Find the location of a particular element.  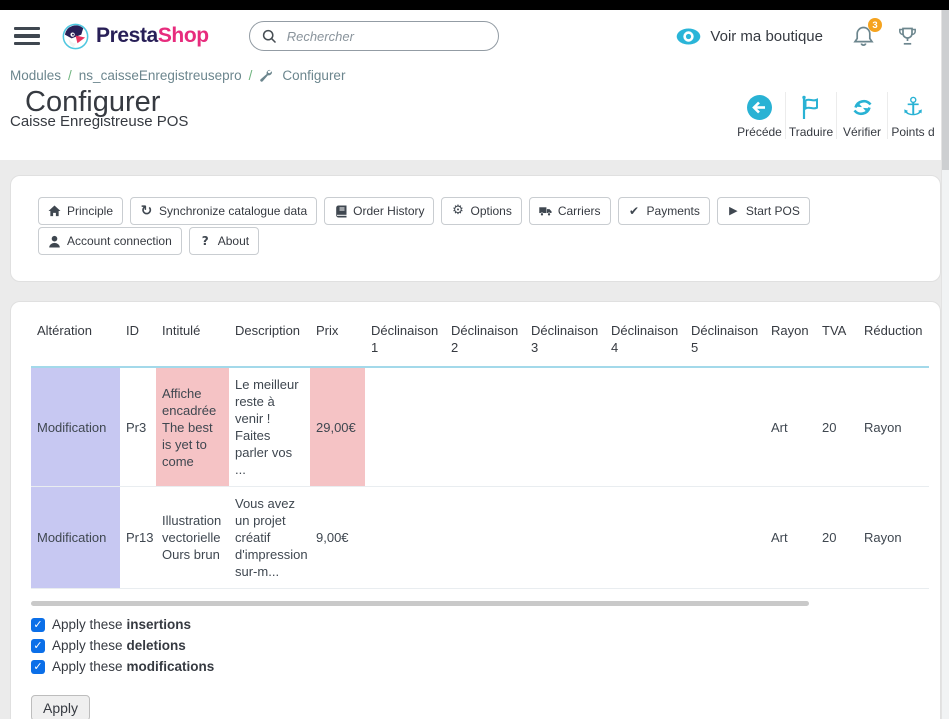

view-shop-button: Voir ma boutique is located at coordinates (749, 36).